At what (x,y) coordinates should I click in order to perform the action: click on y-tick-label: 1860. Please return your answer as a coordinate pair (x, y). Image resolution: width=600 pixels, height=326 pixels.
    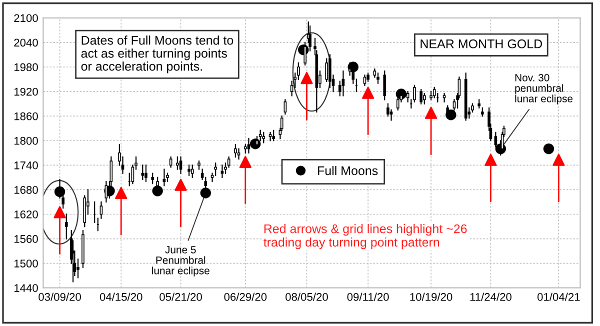
    Looking at the image, I should click on (26, 116).